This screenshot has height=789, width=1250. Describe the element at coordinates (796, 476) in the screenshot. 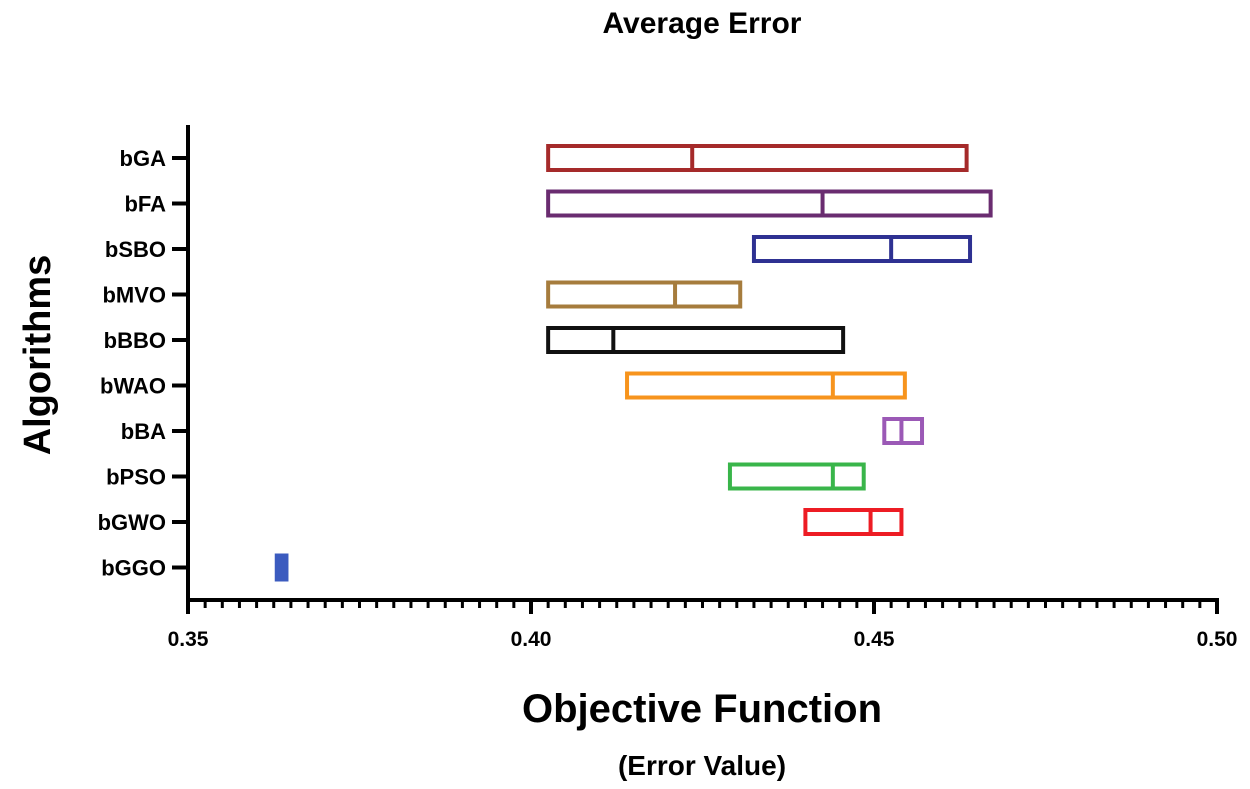

I see `range-box-bpso` at that location.